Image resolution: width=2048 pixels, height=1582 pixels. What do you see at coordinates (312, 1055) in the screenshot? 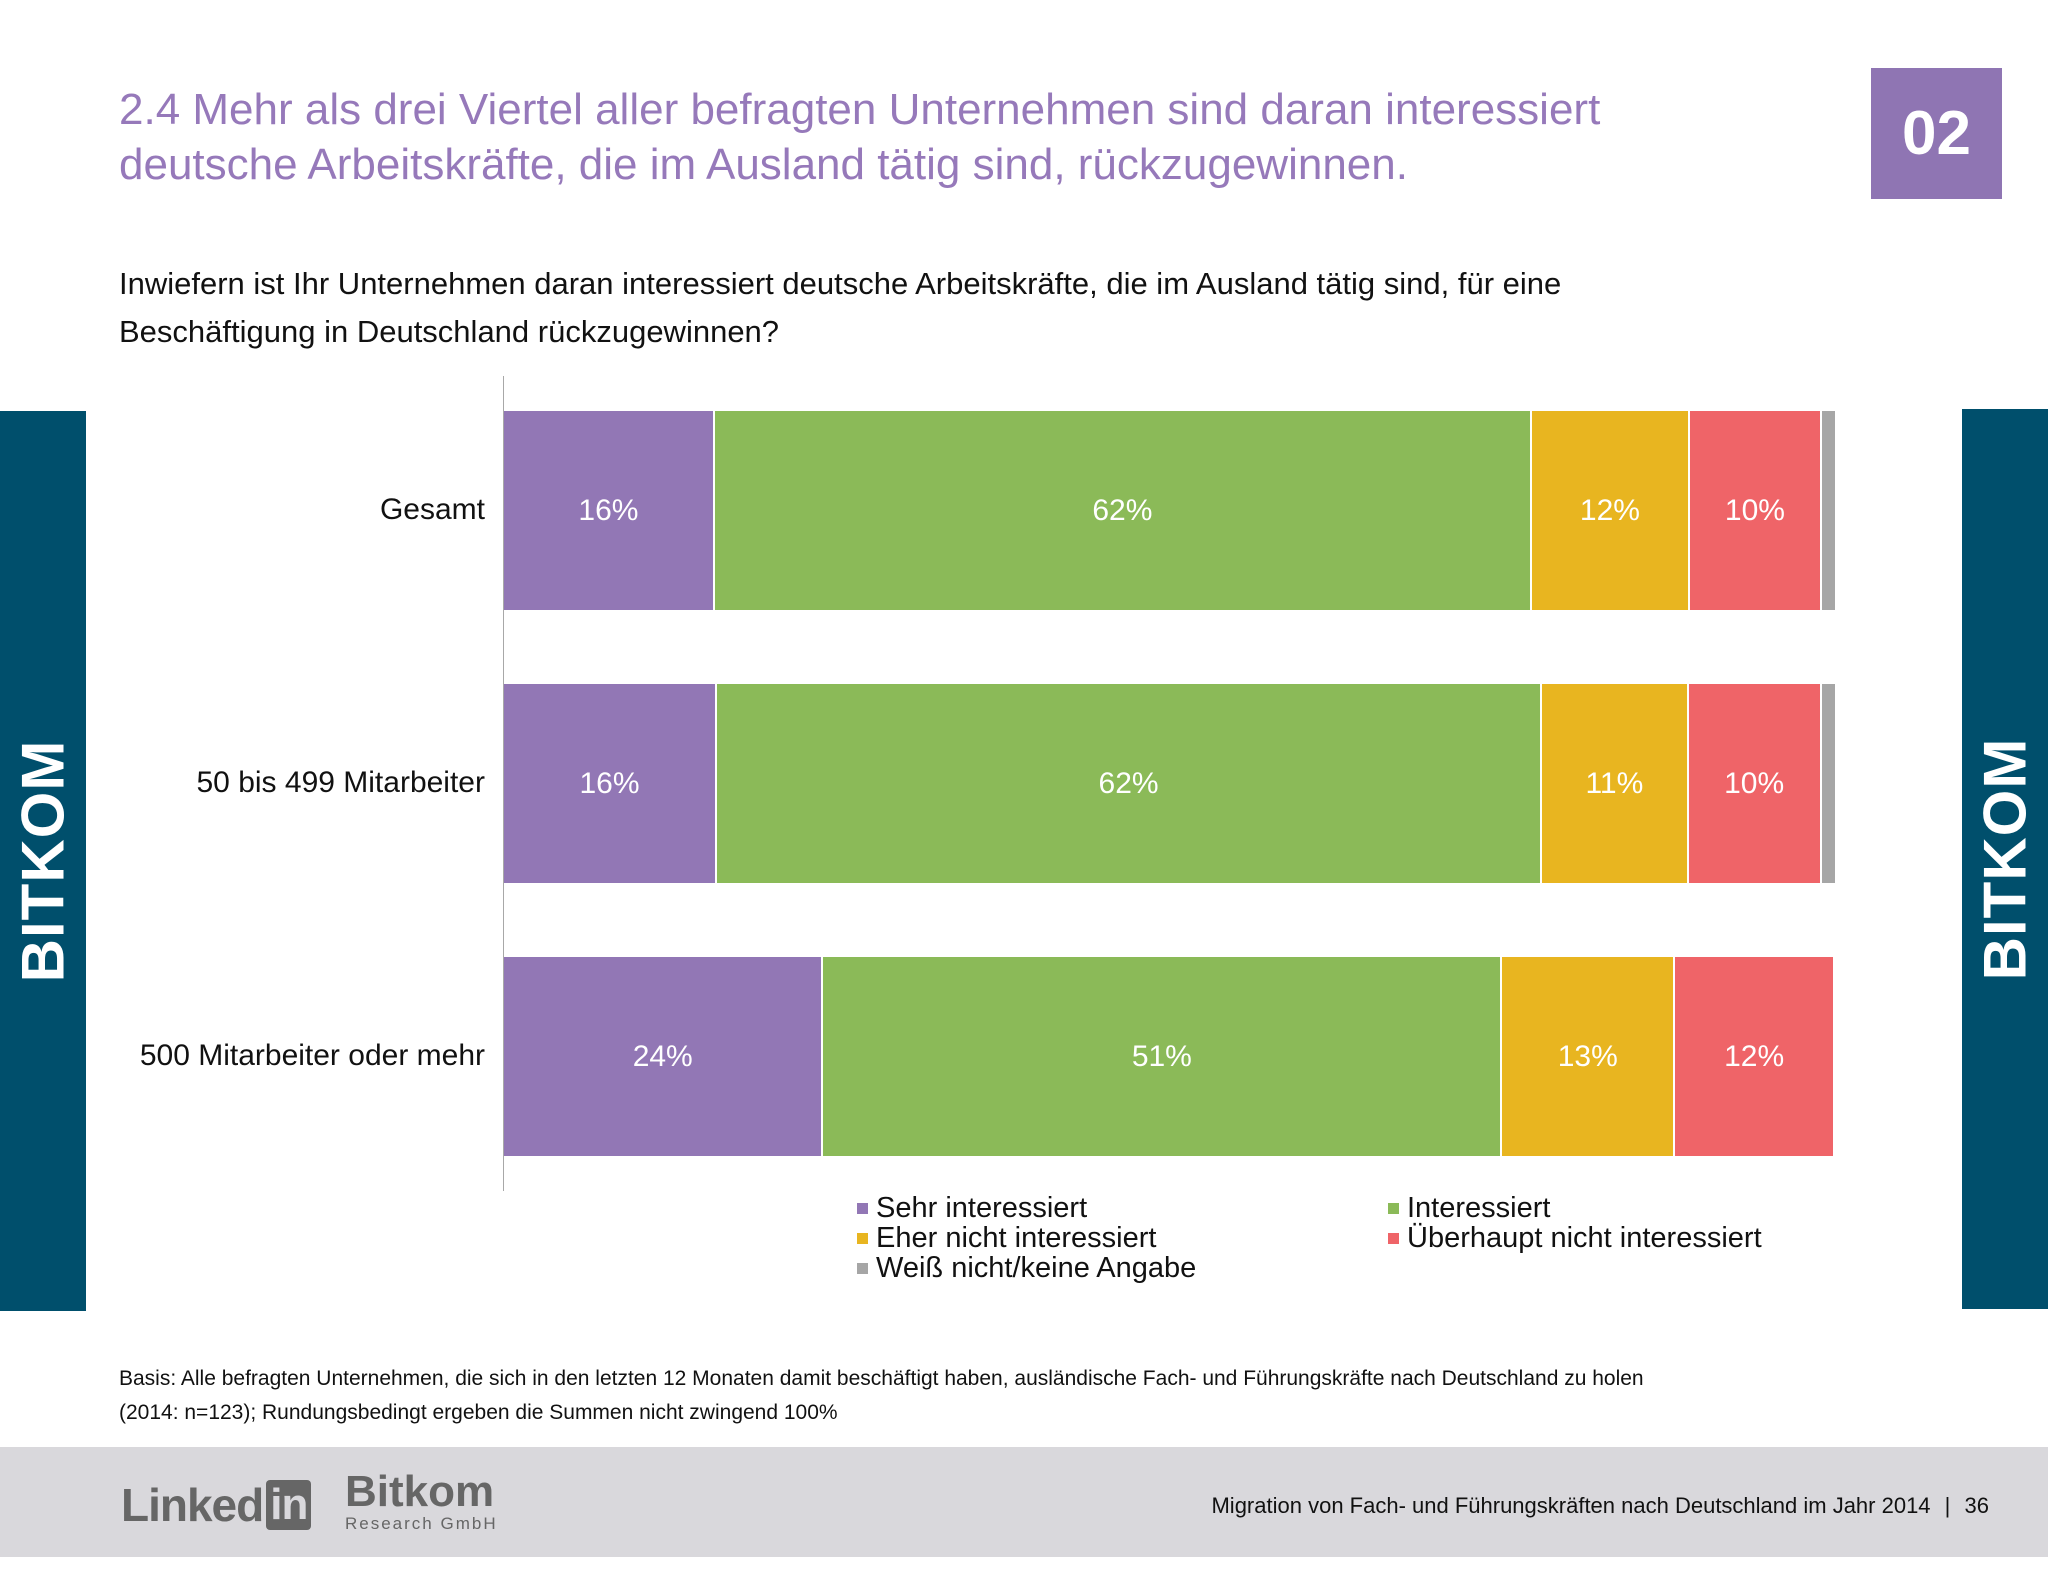
I see `category-label: 500 Mitarbeiter oder mehr` at bounding box center [312, 1055].